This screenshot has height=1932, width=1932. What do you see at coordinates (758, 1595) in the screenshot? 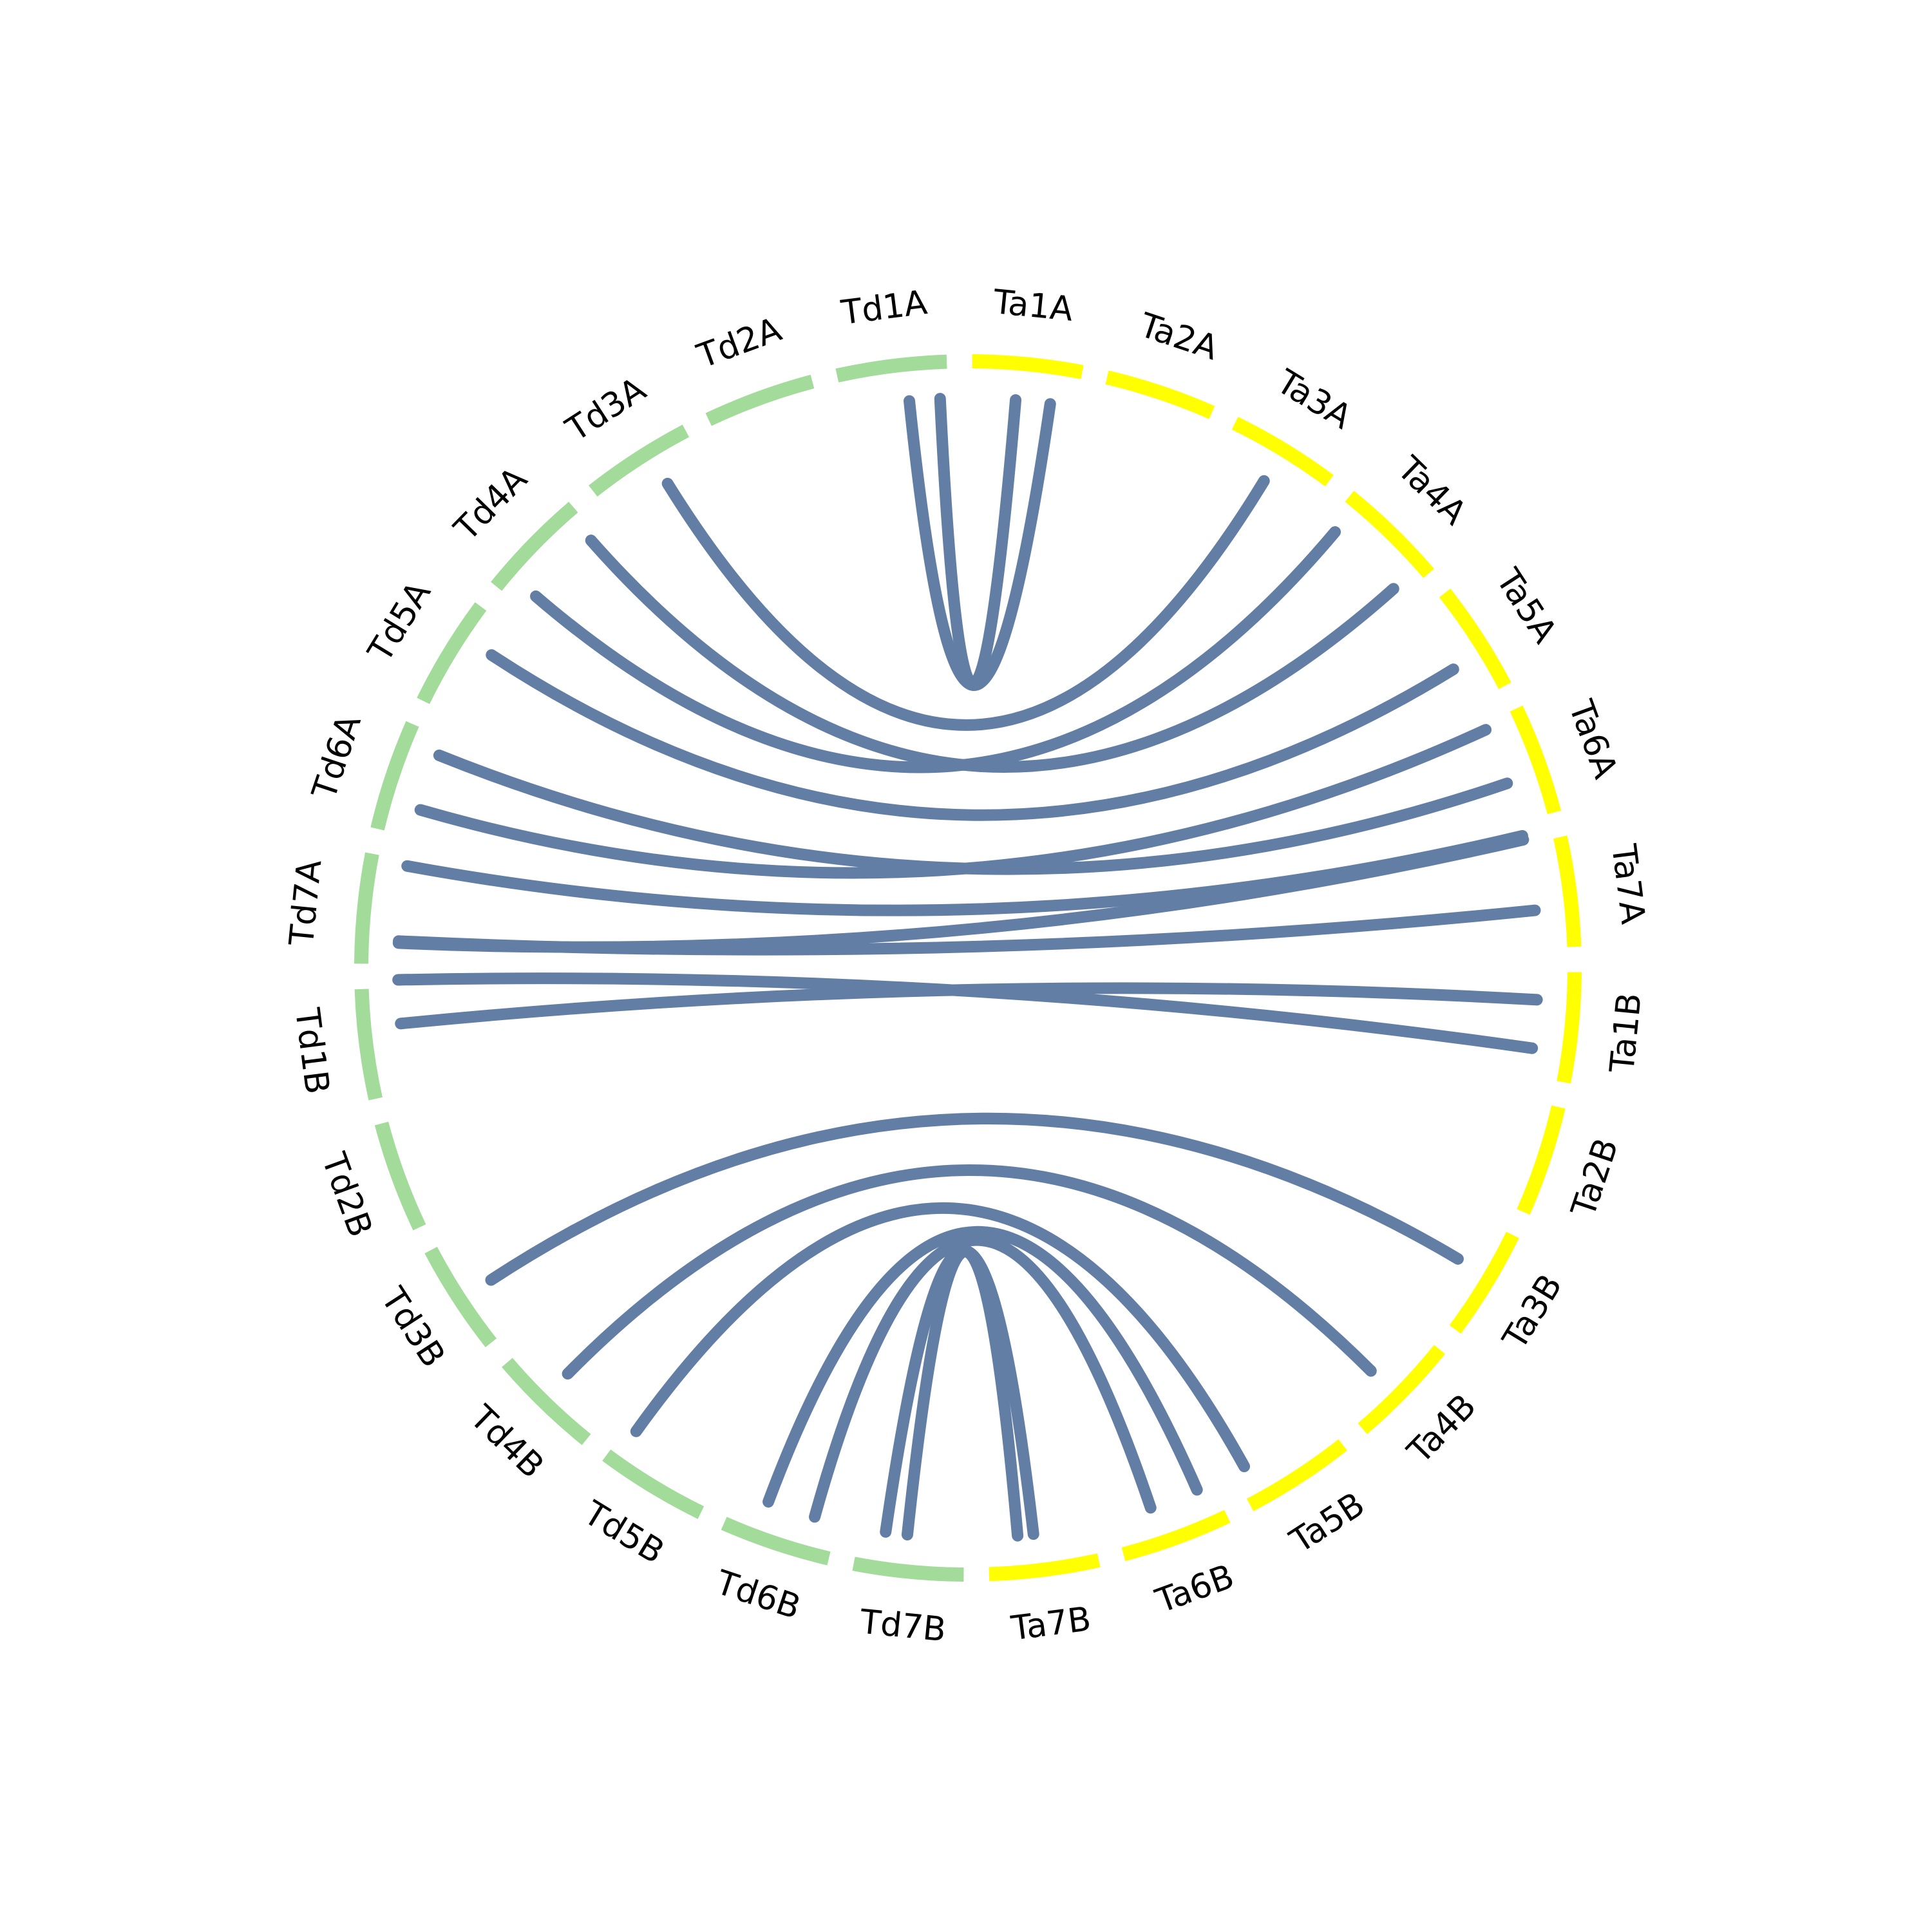
I see `chromosome-label: Td6B` at bounding box center [758, 1595].